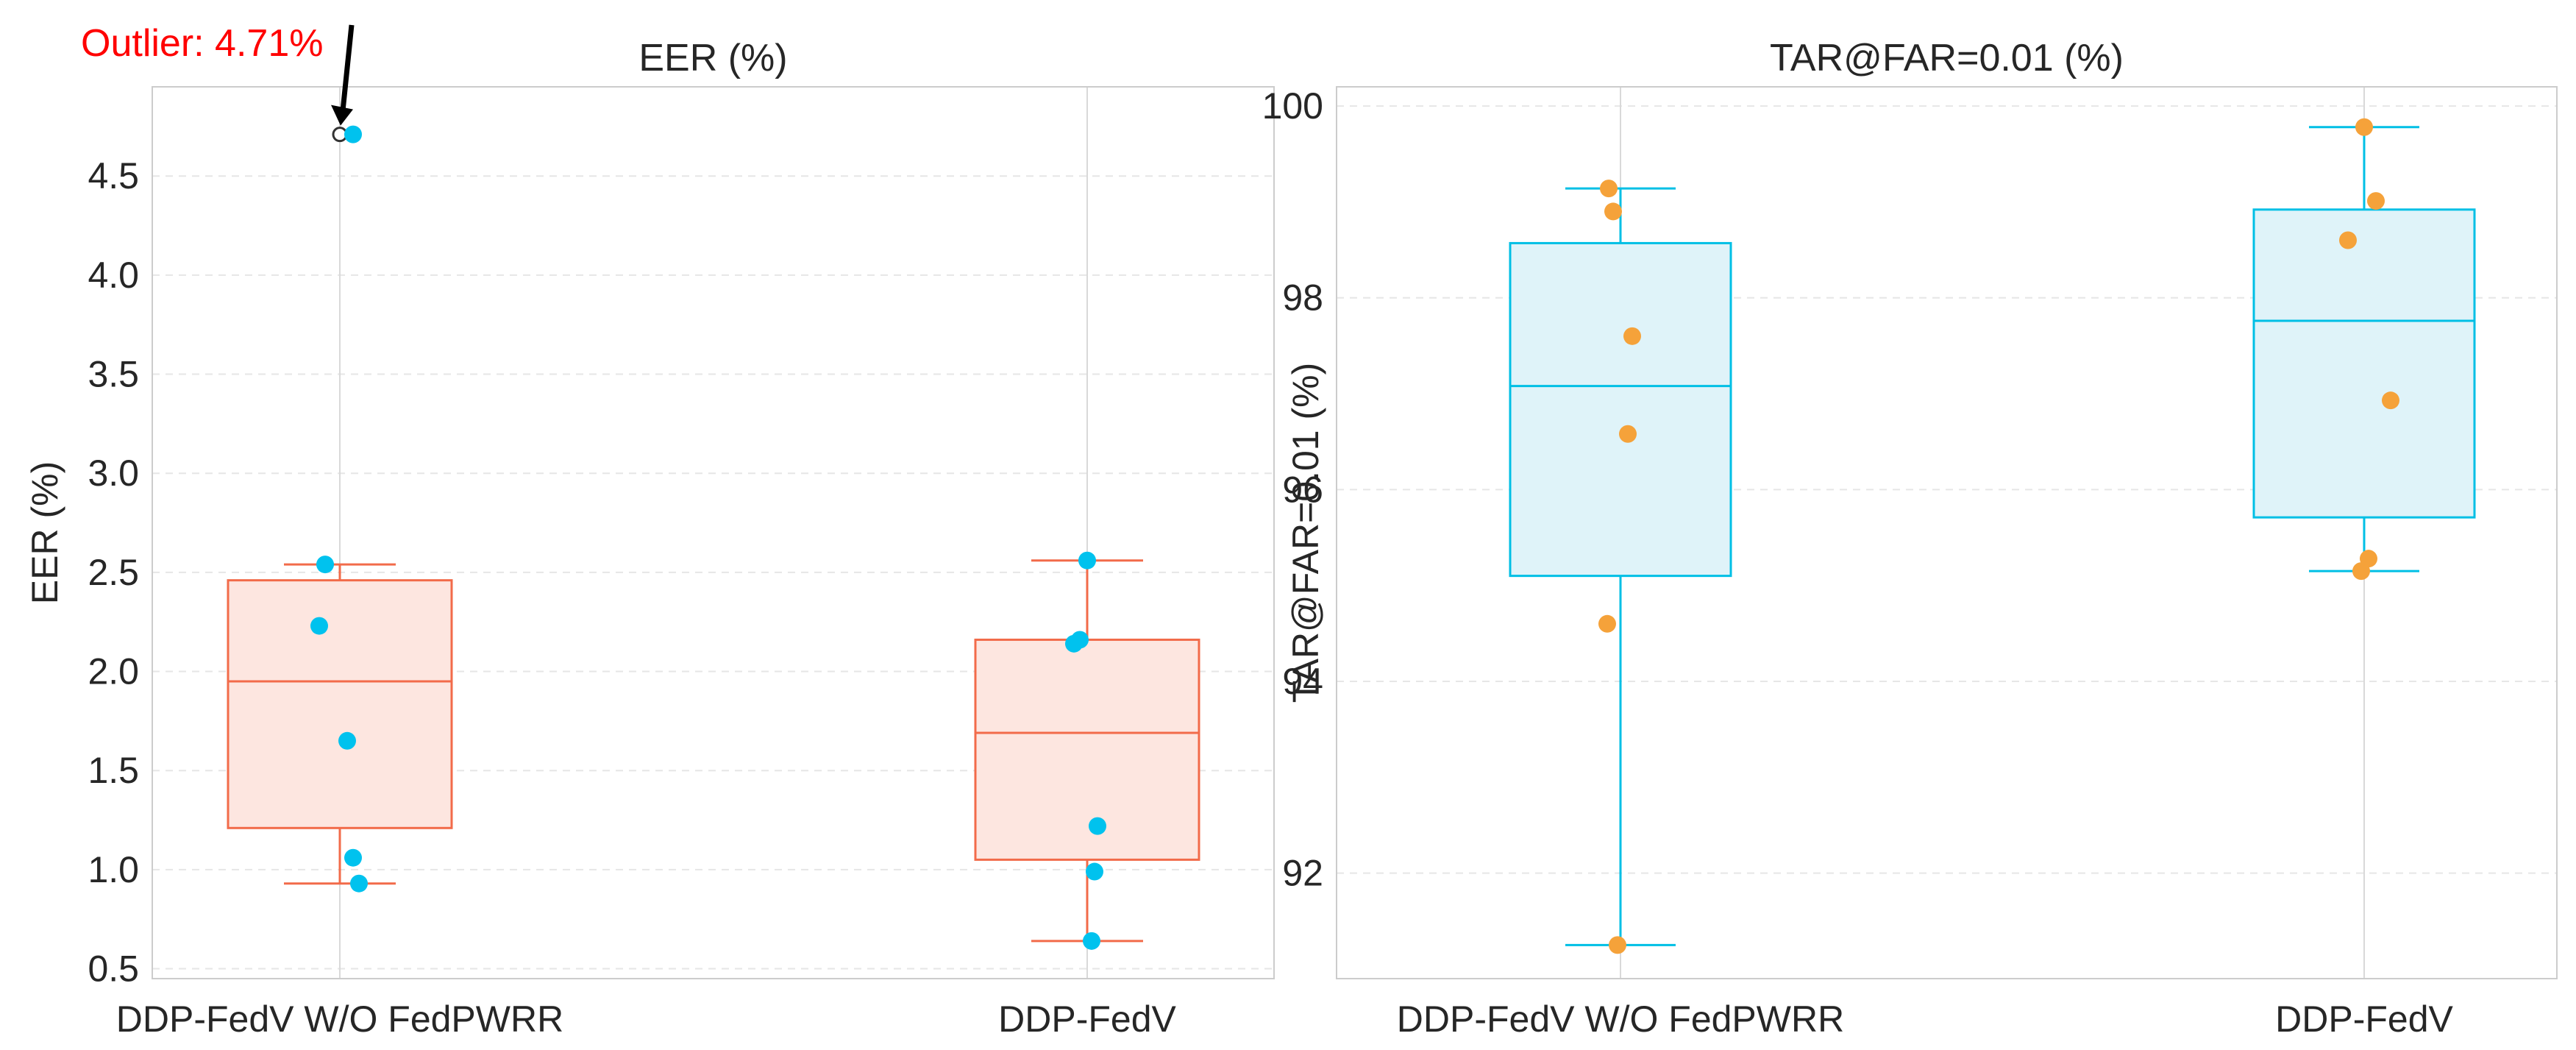  Describe the element at coordinates (113, 671) in the screenshot. I see `y-tick-label: 2.0` at that location.